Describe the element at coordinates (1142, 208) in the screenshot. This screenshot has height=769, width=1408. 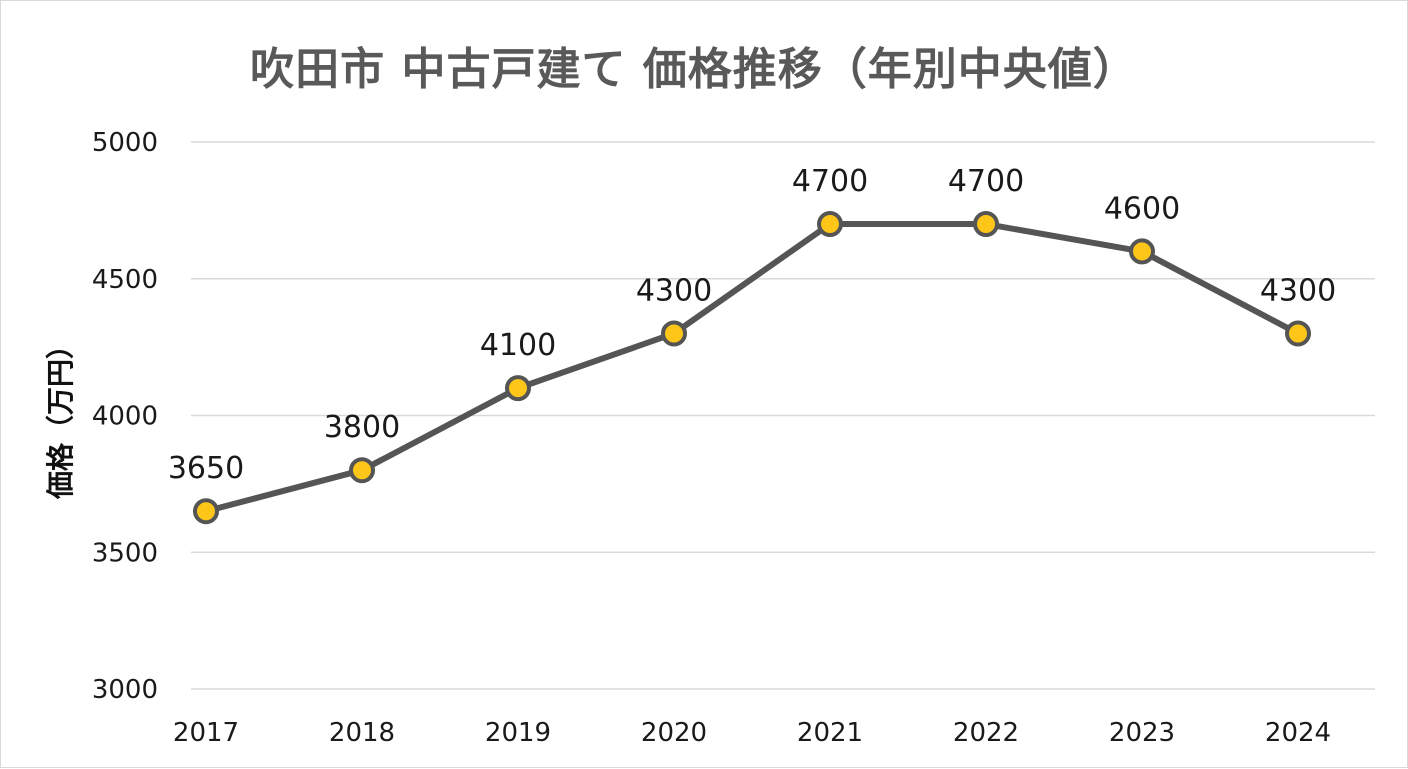
I see `data-label-2023: 4600` at that location.